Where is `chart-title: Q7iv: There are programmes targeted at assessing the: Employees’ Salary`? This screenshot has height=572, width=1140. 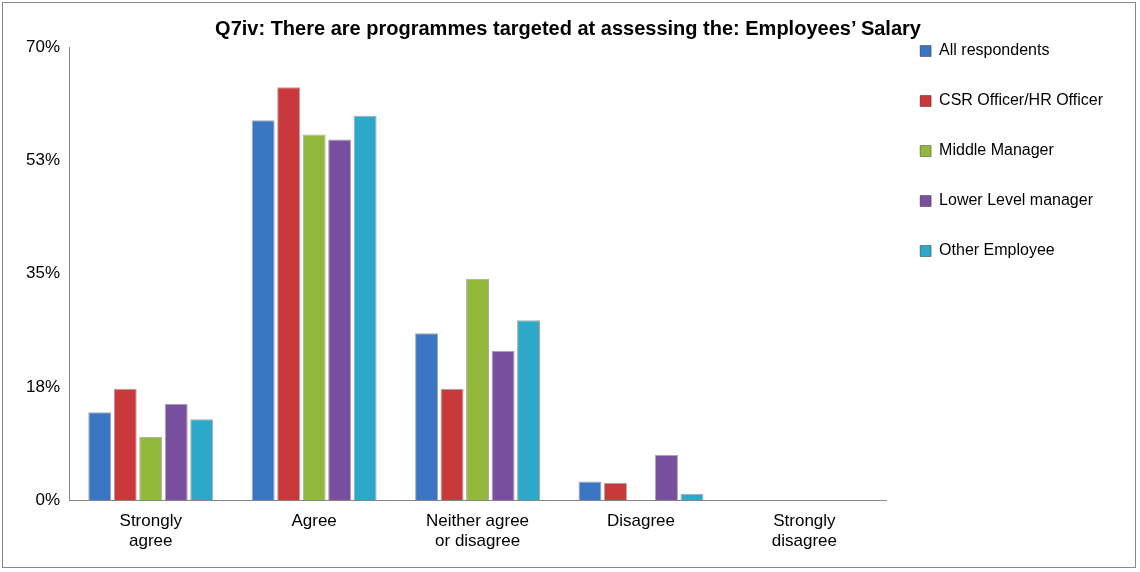
chart-title: Q7iv: There are programmes targeted at assessing the: Employees’ Salary is located at coordinates (568, 27).